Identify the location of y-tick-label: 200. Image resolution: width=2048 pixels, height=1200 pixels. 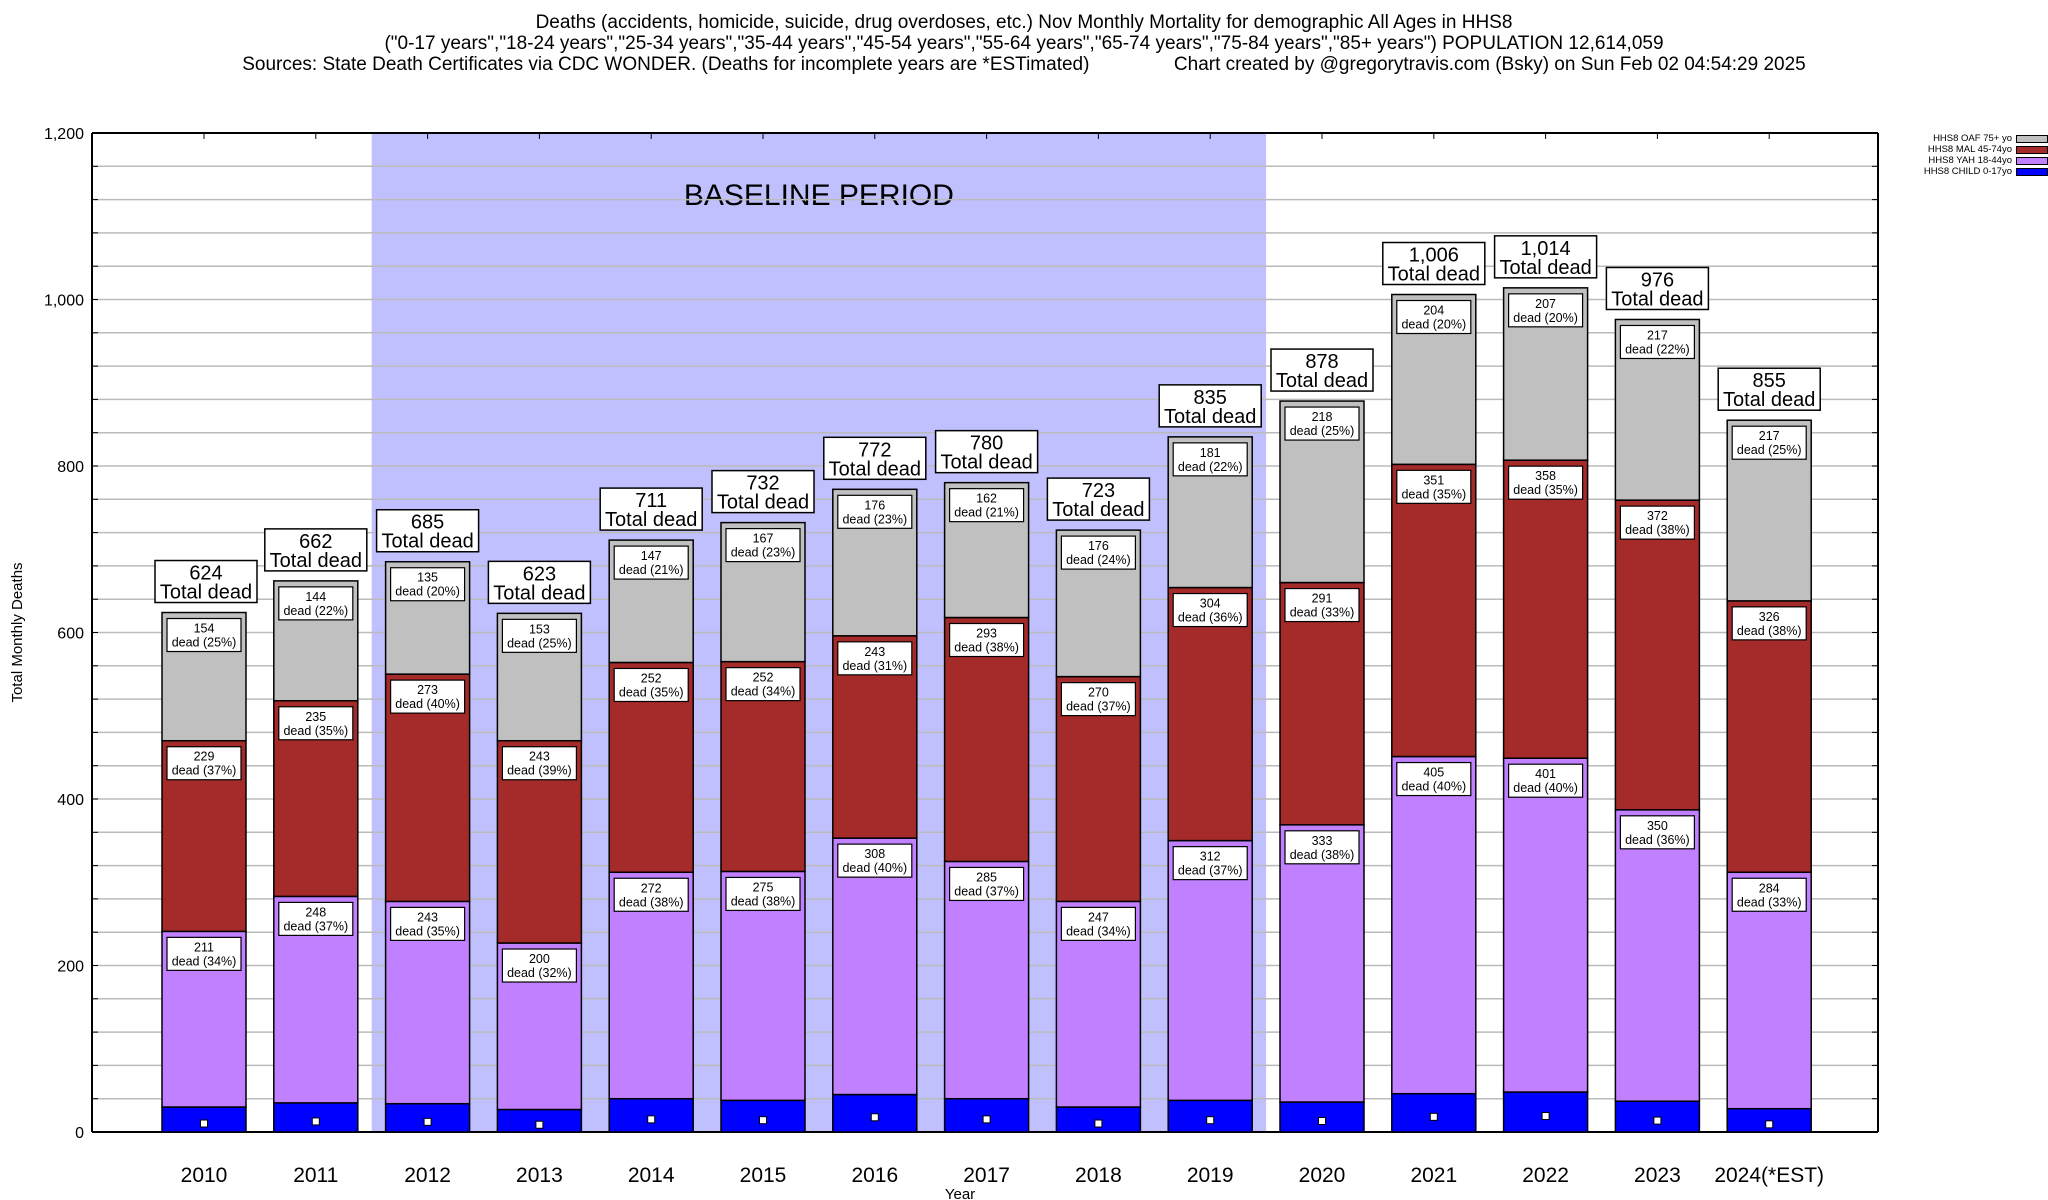
(70, 967).